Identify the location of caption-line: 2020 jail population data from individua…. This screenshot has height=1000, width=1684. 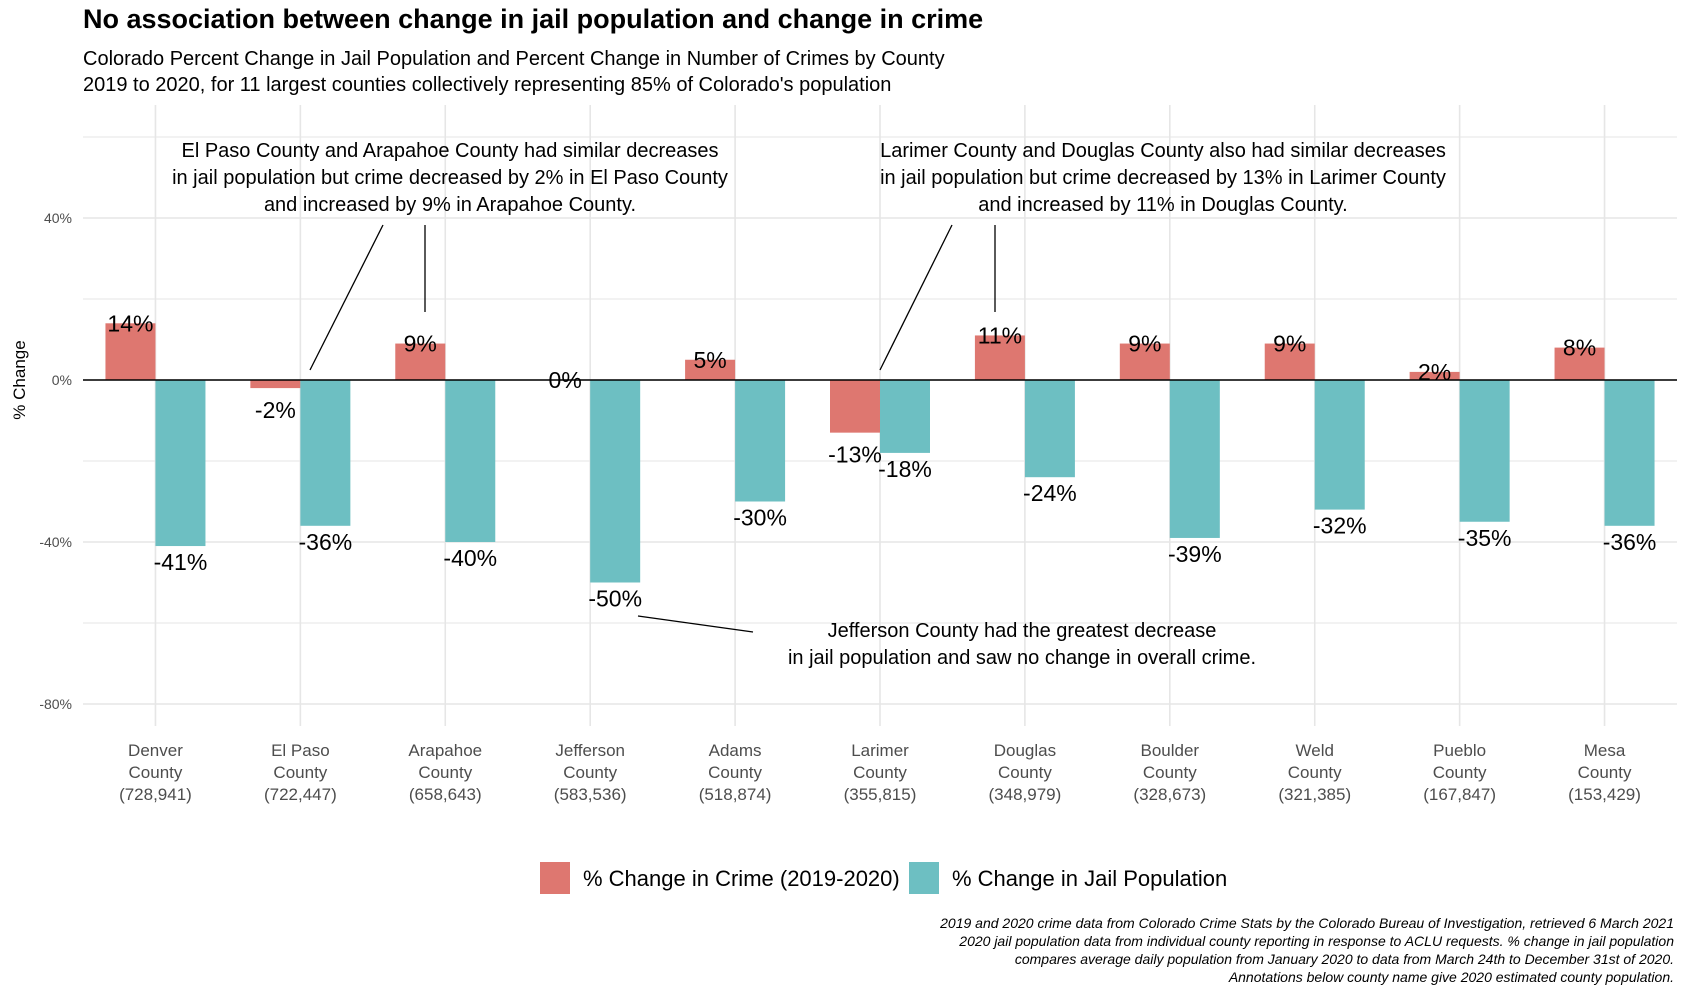
(1316, 941).